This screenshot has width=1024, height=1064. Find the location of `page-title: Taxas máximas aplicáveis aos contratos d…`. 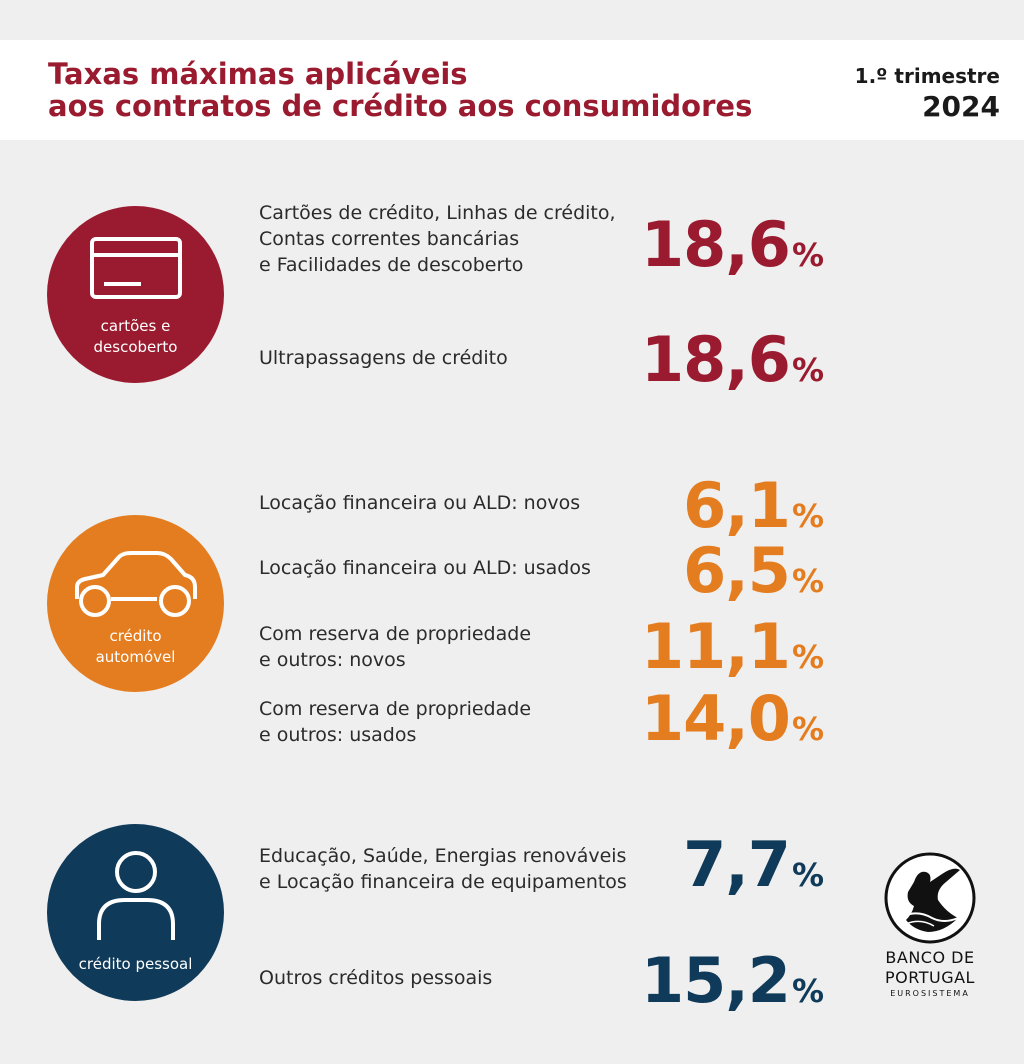

page-title: Taxas máximas aplicáveis aos contratos d… is located at coordinates (400, 90).